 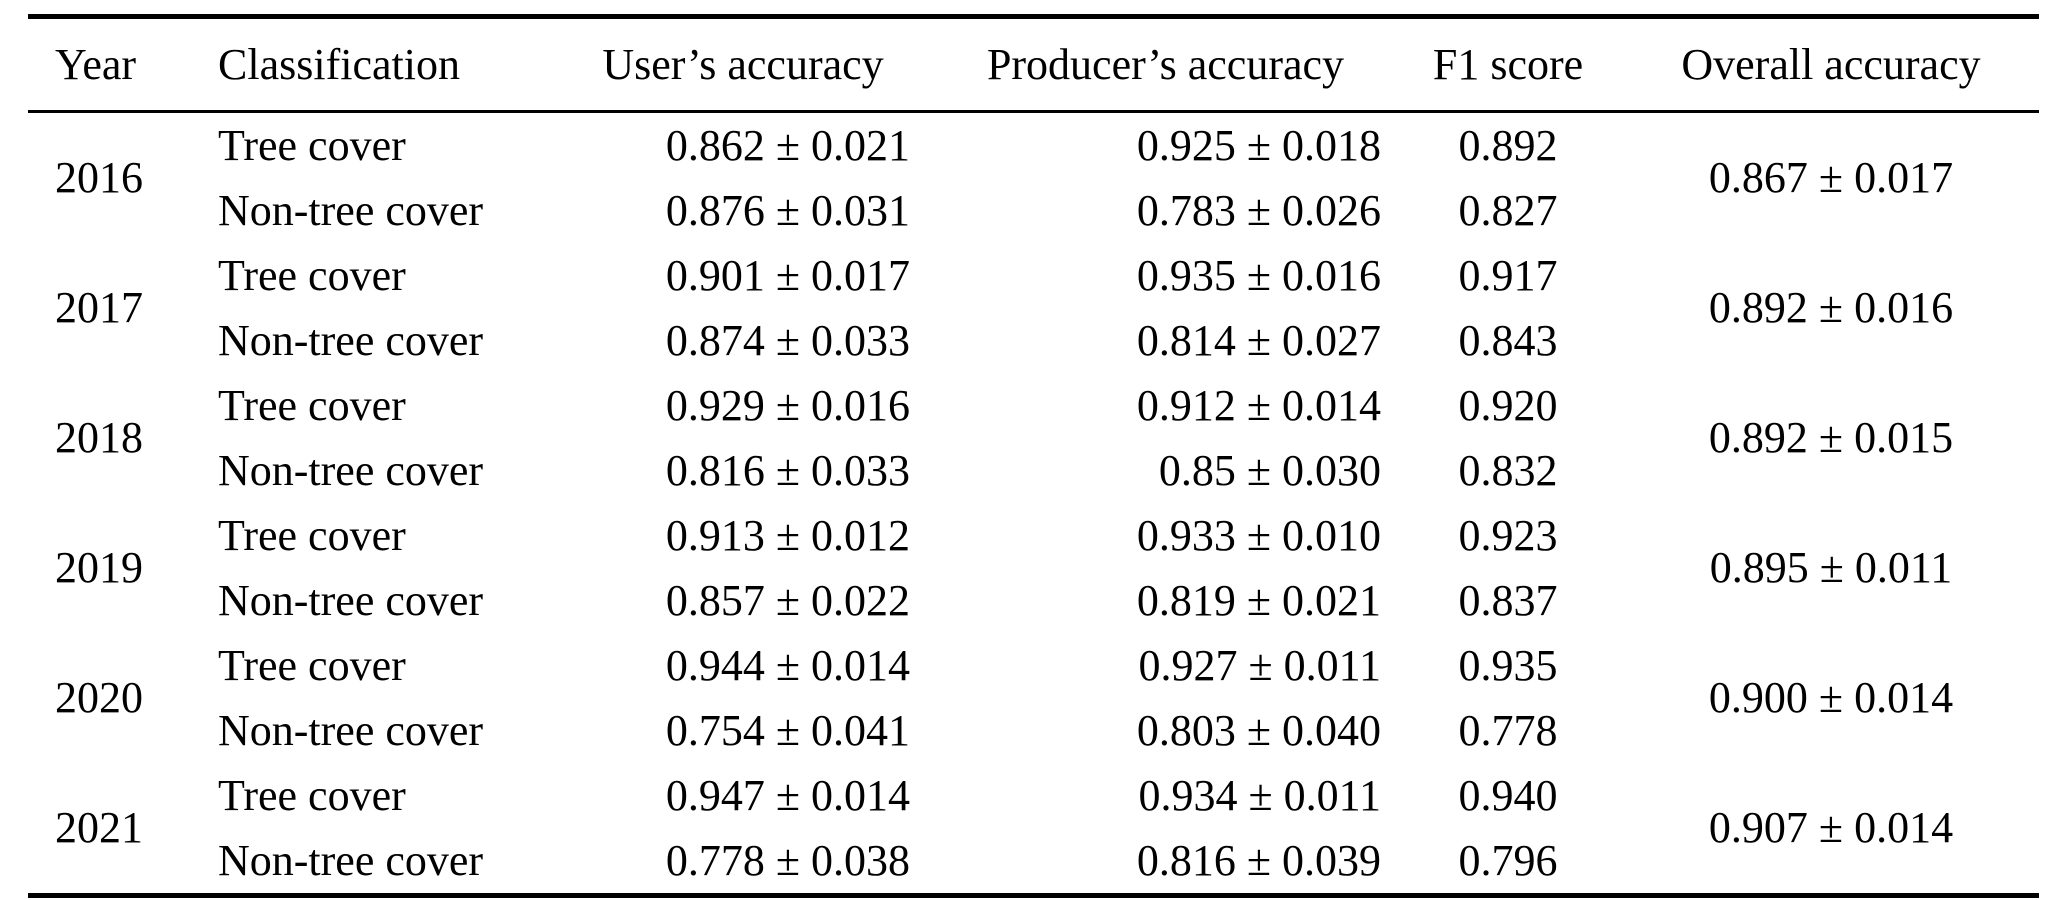 What do you see at coordinates (787, 795) in the screenshot?
I see `users-accuracy-cell: 0.947 ± 0.014` at bounding box center [787, 795].